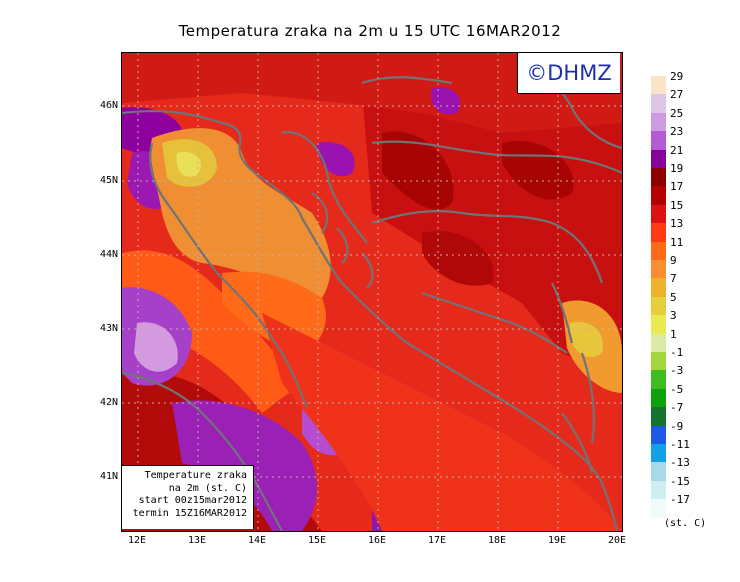  I want to click on legend-label: 15, so click(677, 205).